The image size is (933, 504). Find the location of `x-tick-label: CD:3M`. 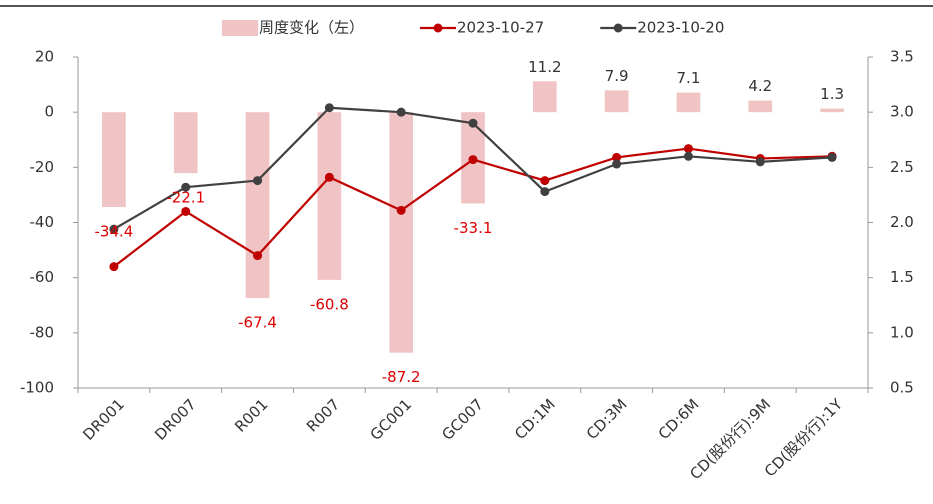

x-tick-label: CD:3M is located at coordinates (607, 419).